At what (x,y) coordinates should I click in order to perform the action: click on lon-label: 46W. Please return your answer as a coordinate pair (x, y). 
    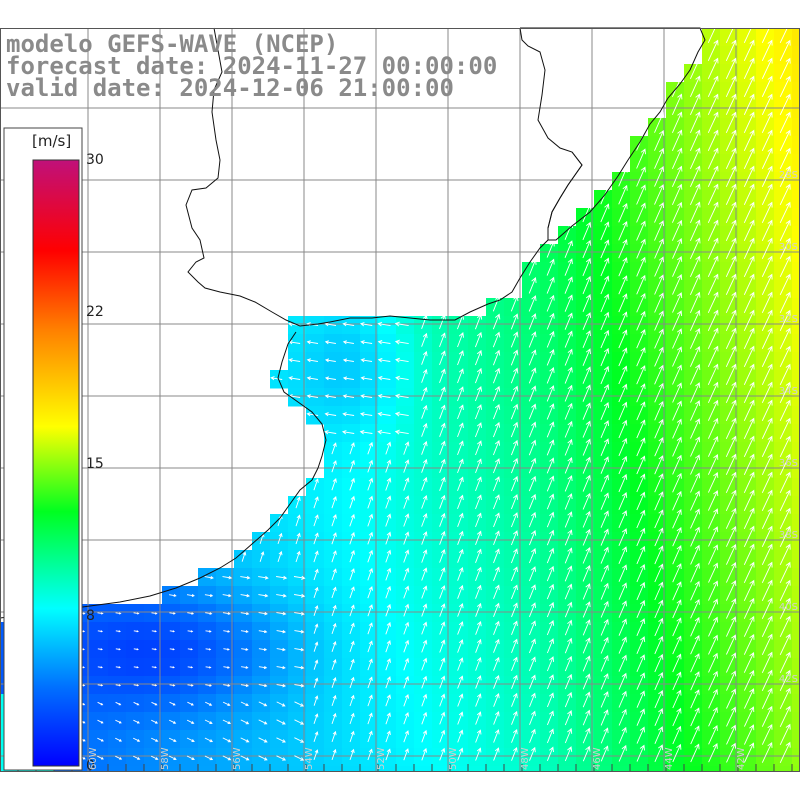
    Looking at the image, I should click on (597, 758).